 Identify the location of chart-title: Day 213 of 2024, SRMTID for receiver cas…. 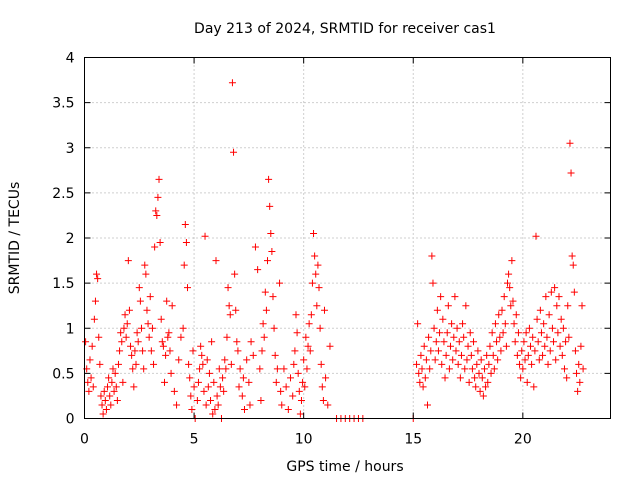
(345, 29).